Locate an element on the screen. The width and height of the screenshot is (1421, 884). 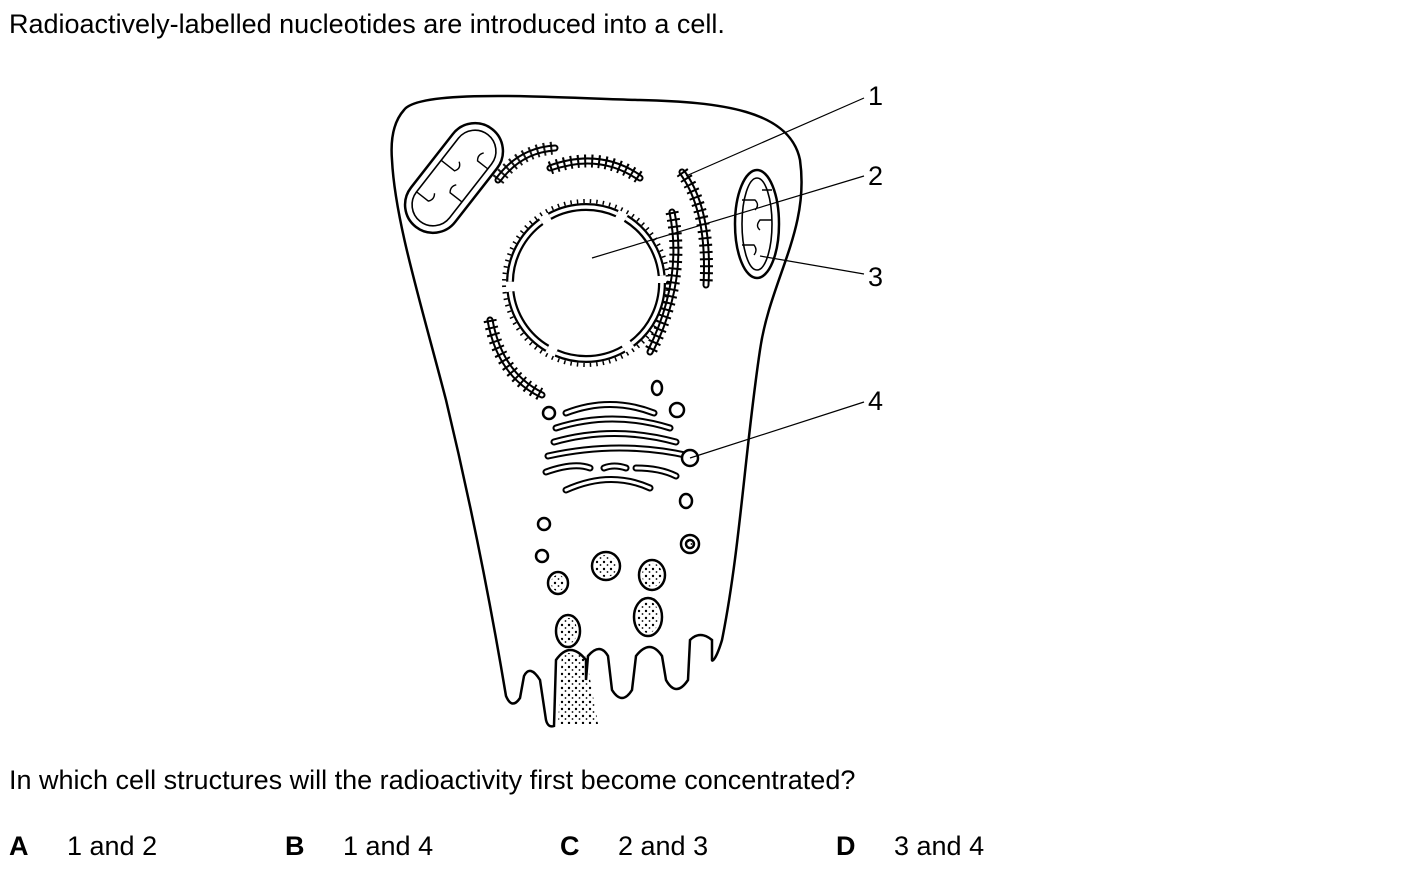
label-1: 1 is located at coordinates (875, 96).